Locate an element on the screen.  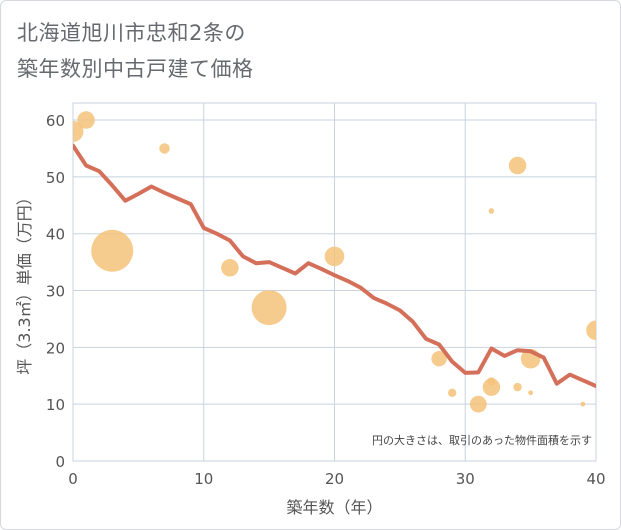
y-tick-label: 20 is located at coordinates (55, 348).